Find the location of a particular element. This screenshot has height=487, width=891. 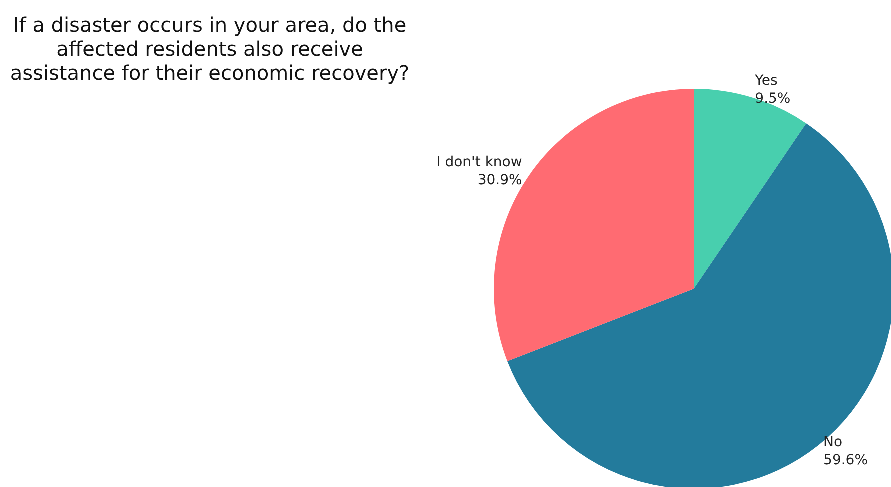

slice-label: No is located at coordinates (833, 442).